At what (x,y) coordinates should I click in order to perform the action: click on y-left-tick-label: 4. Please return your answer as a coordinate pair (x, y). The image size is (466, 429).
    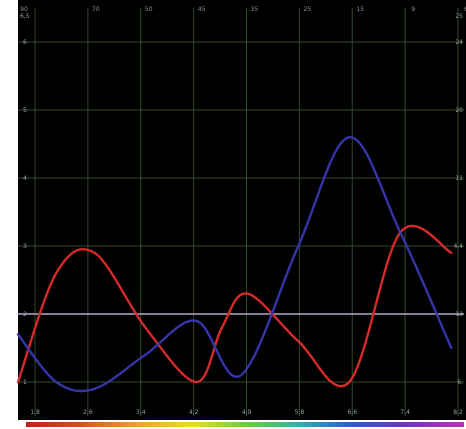
    Looking at the image, I should click on (25, 178).